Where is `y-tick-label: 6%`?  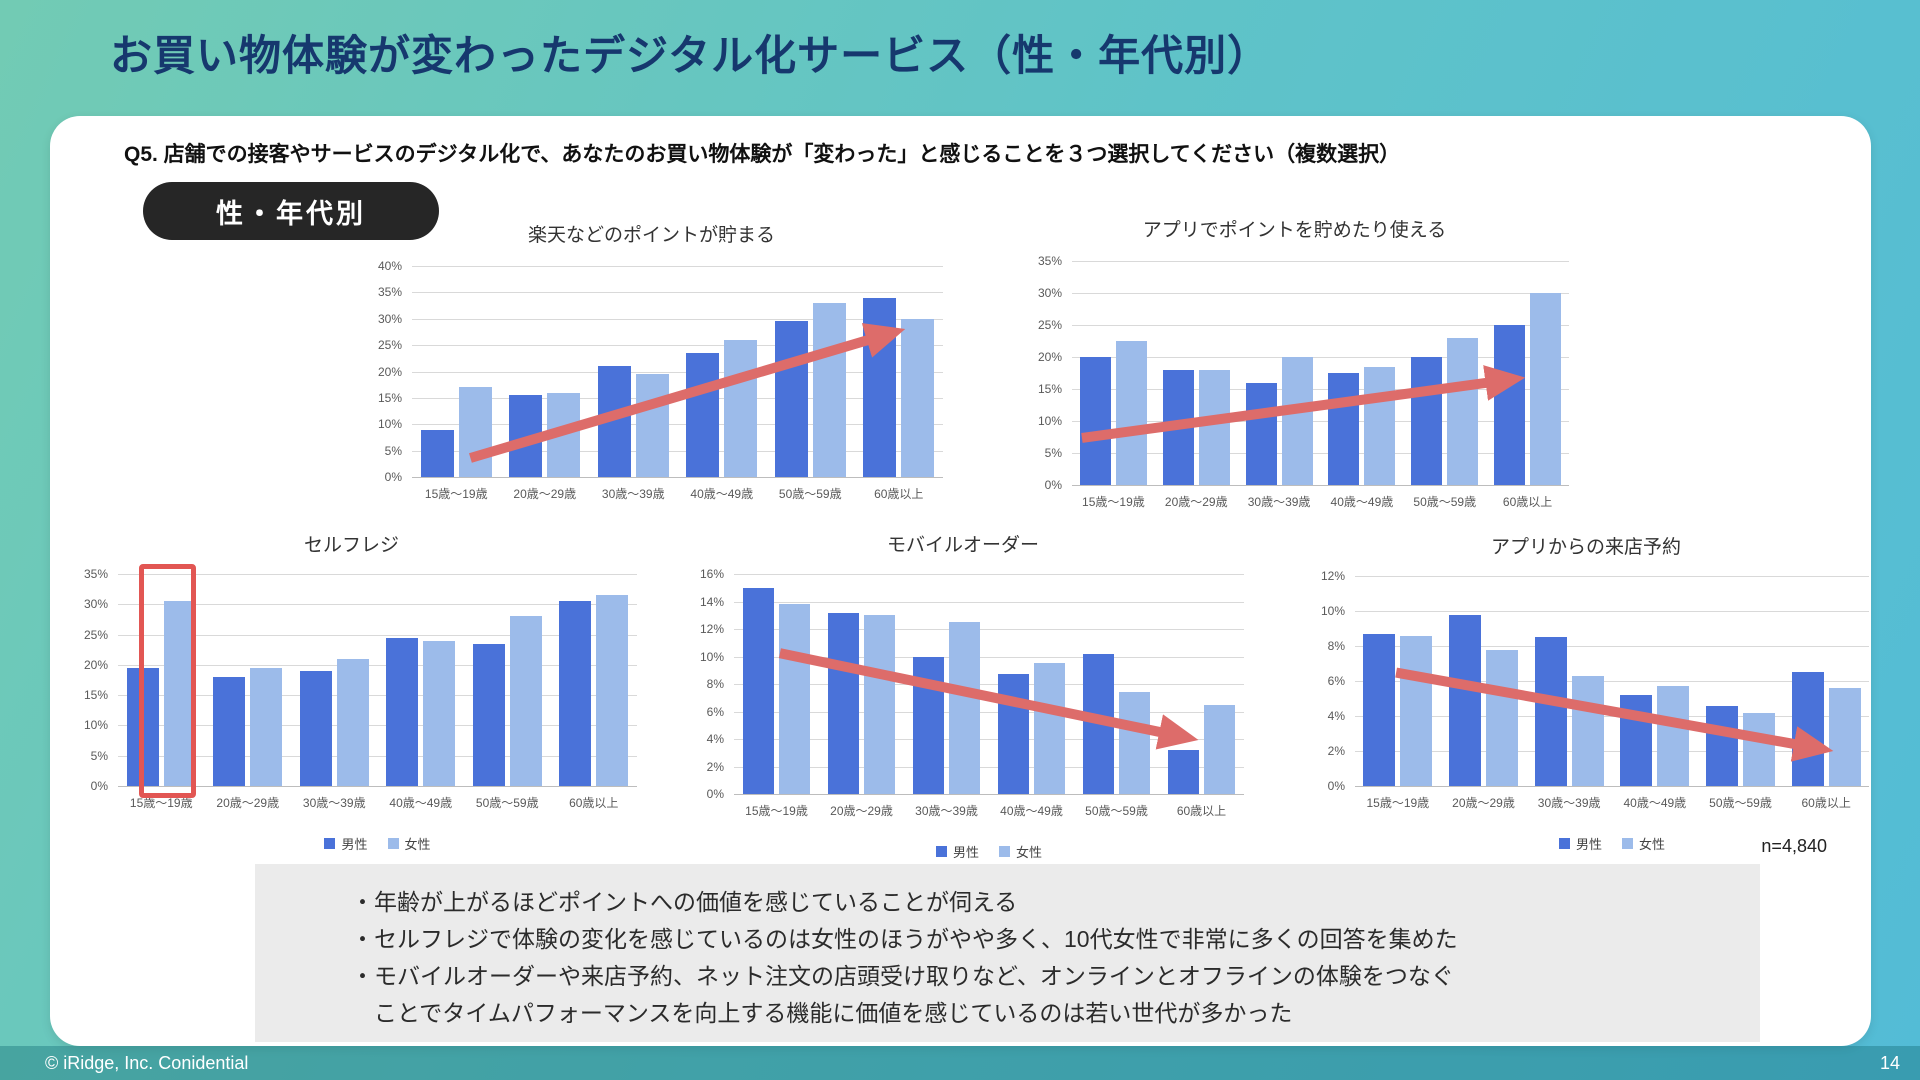
y-tick-label: 6% is located at coordinates (1336, 681).